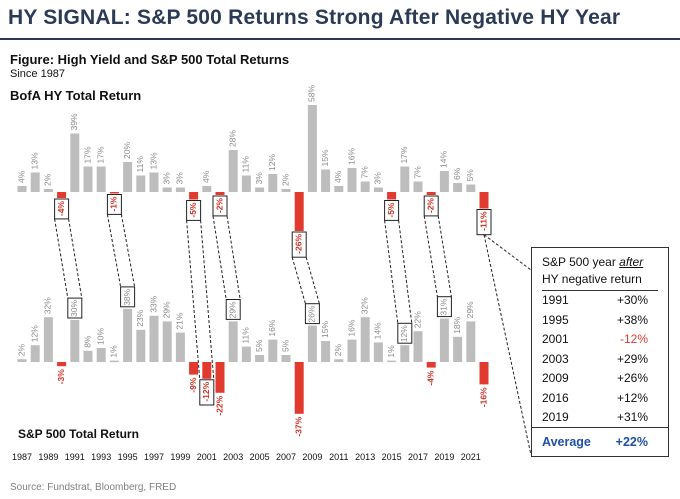 The width and height of the screenshot is (680, 499). Describe the element at coordinates (352, 350) in the screenshot. I see `sp-bar-2012` at that location.